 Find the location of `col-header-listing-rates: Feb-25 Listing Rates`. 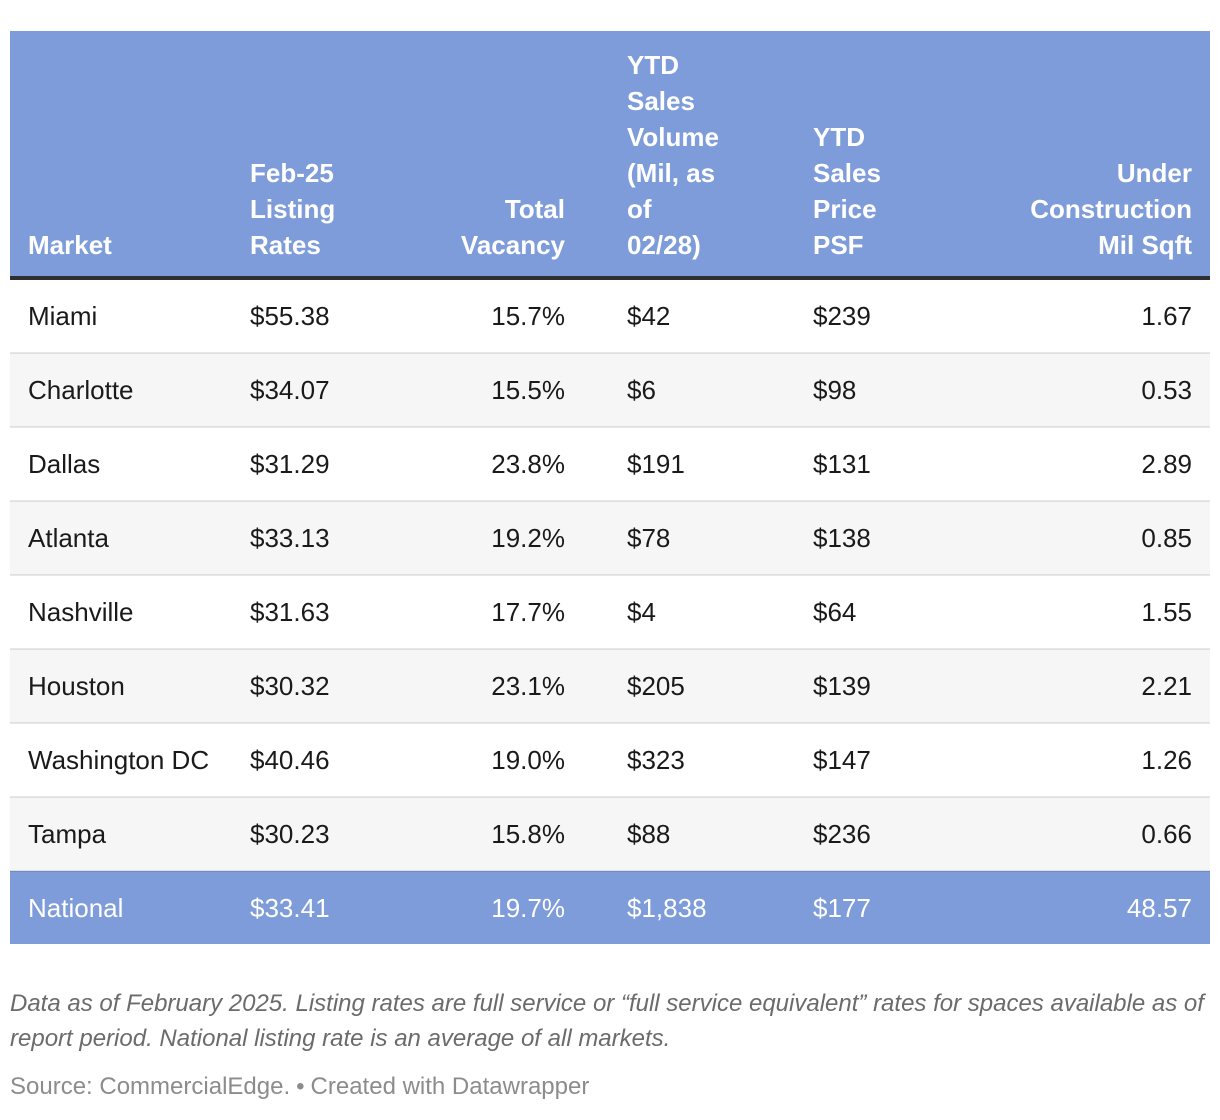

col-header-listing-rates: Feb-25 Listing Rates is located at coordinates (327, 155).